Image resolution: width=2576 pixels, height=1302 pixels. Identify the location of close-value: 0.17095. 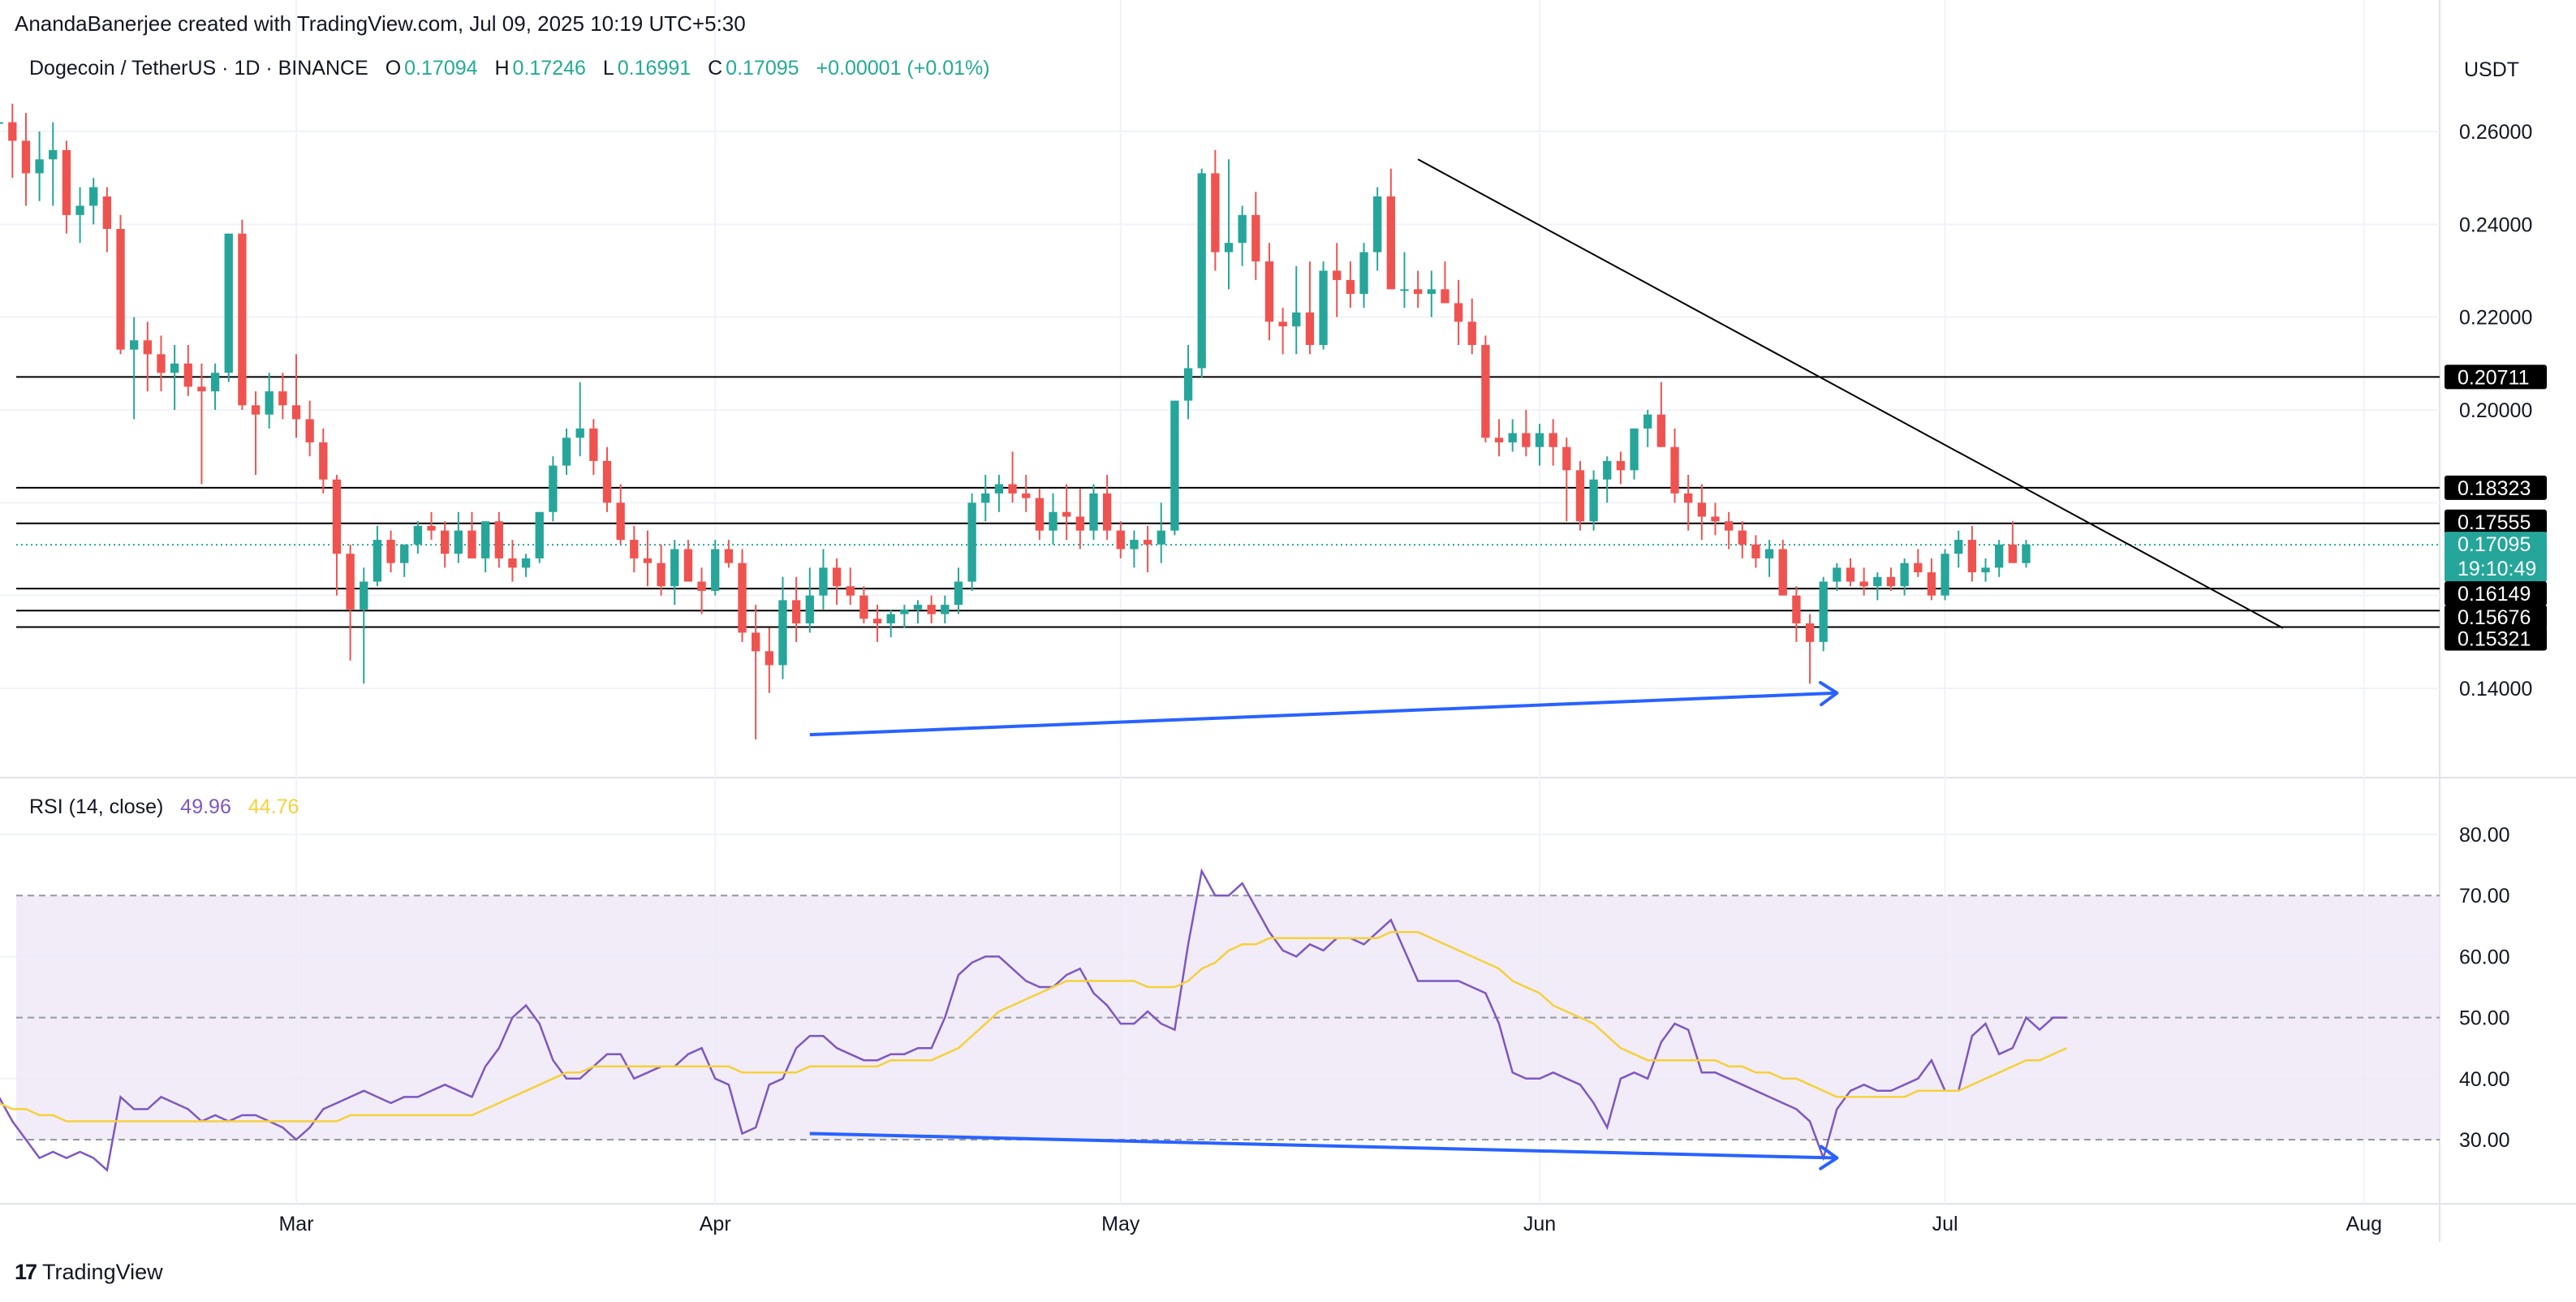
(763, 68).